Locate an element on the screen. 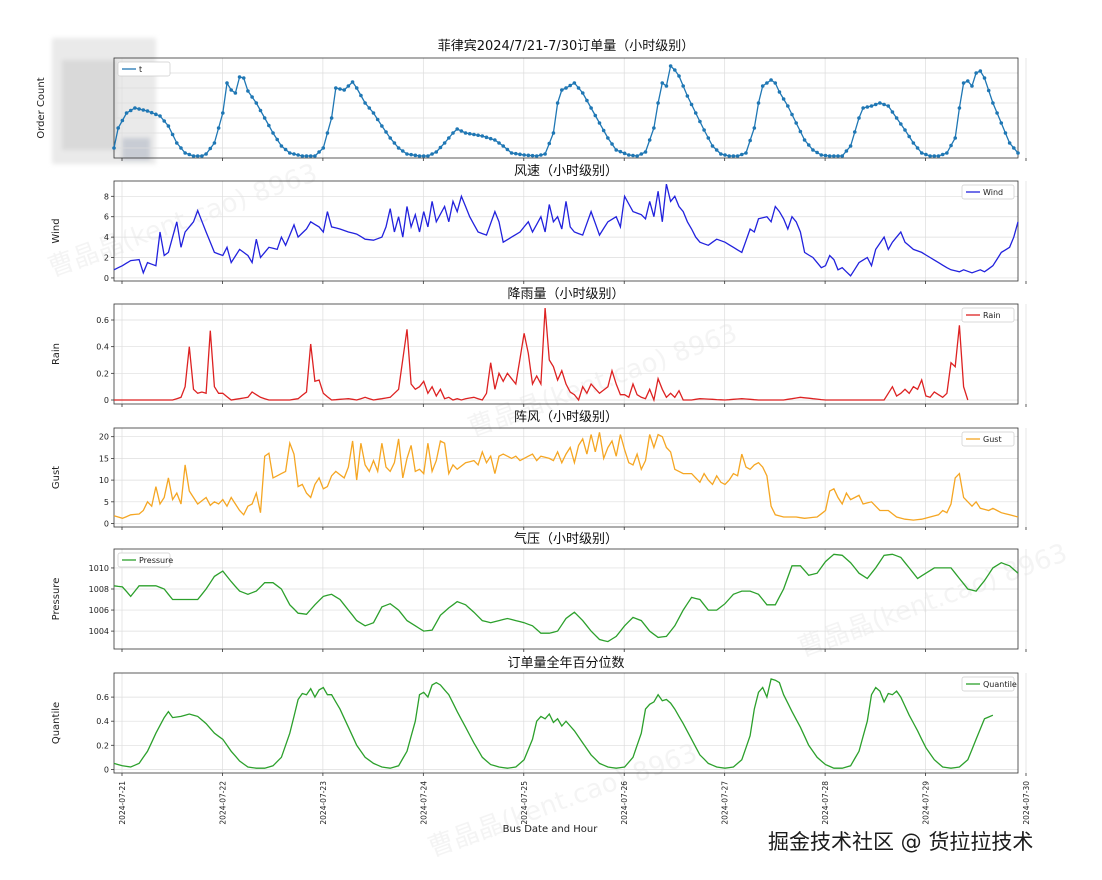 This screenshot has height=880, width=1102. x-tick-label: 2024-07-26 is located at coordinates (624, 803).